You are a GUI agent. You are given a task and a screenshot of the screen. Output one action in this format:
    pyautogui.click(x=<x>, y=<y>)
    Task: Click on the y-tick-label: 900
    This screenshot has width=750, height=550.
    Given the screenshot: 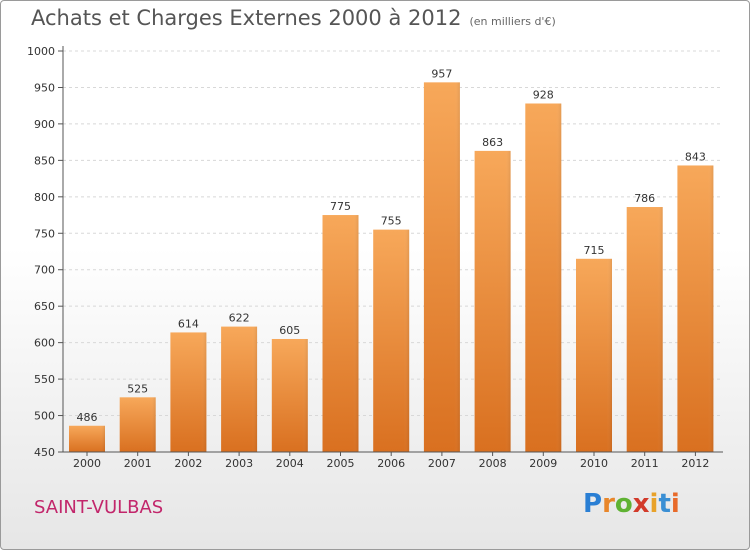 What is the action you would take?
    pyautogui.click(x=44, y=124)
    